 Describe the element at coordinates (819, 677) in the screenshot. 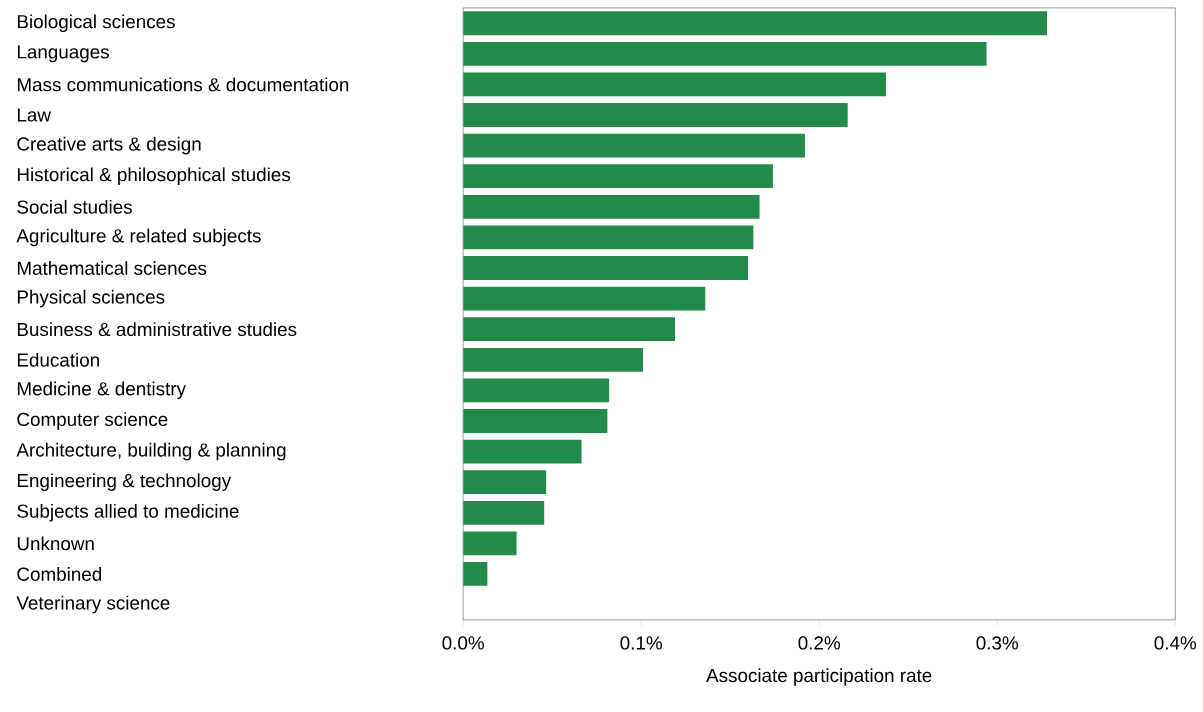

I see `x-axis-title: Associate participation rate` at that location.